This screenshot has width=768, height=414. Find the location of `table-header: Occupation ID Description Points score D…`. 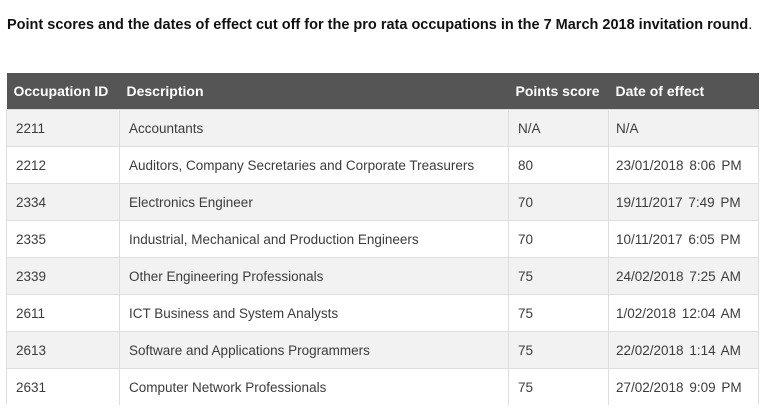

table-header: Occupation ID Description Points score D… is located at coordinates (382, 91).